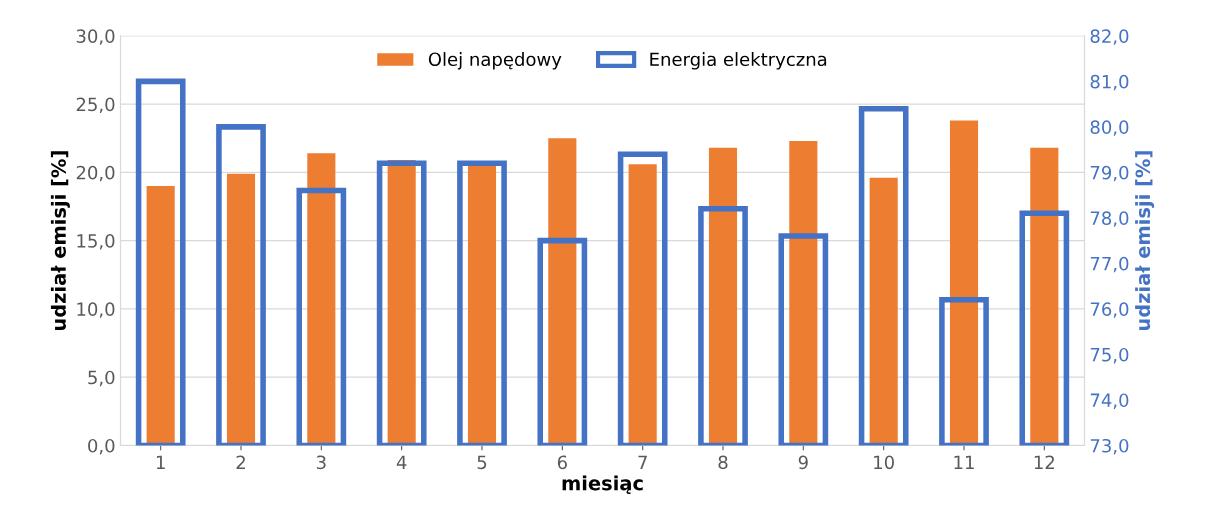 The height and width of the screenshot is (512, 1205). I want to click on x-tick-label: 4, so click(401, 462).